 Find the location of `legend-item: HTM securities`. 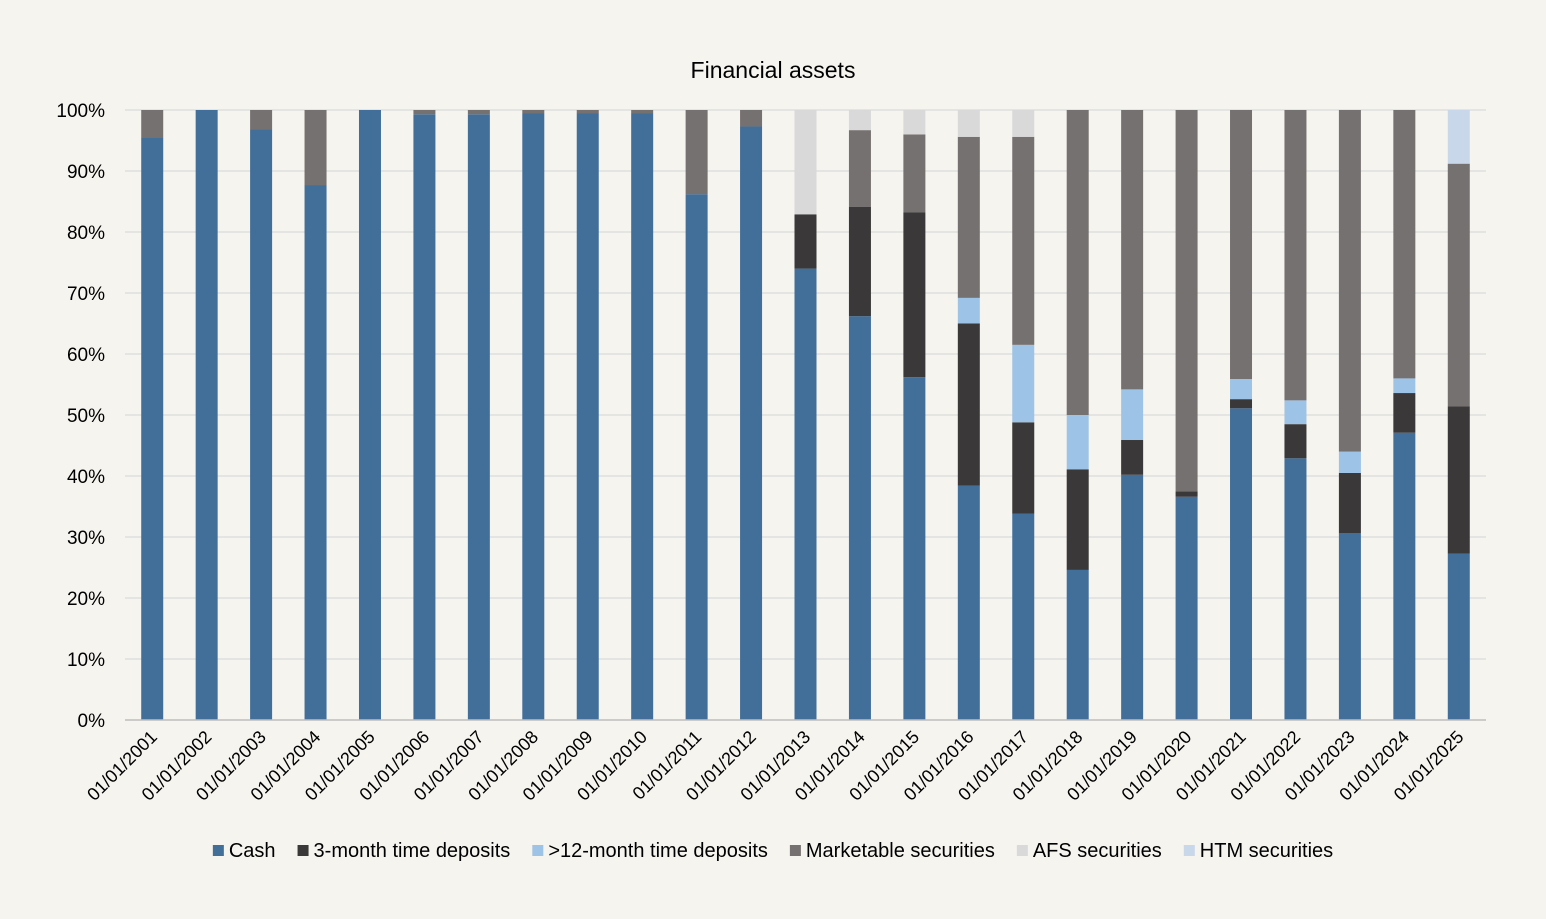

legend-item: HTM securities is located at coordinates (1258, 851).